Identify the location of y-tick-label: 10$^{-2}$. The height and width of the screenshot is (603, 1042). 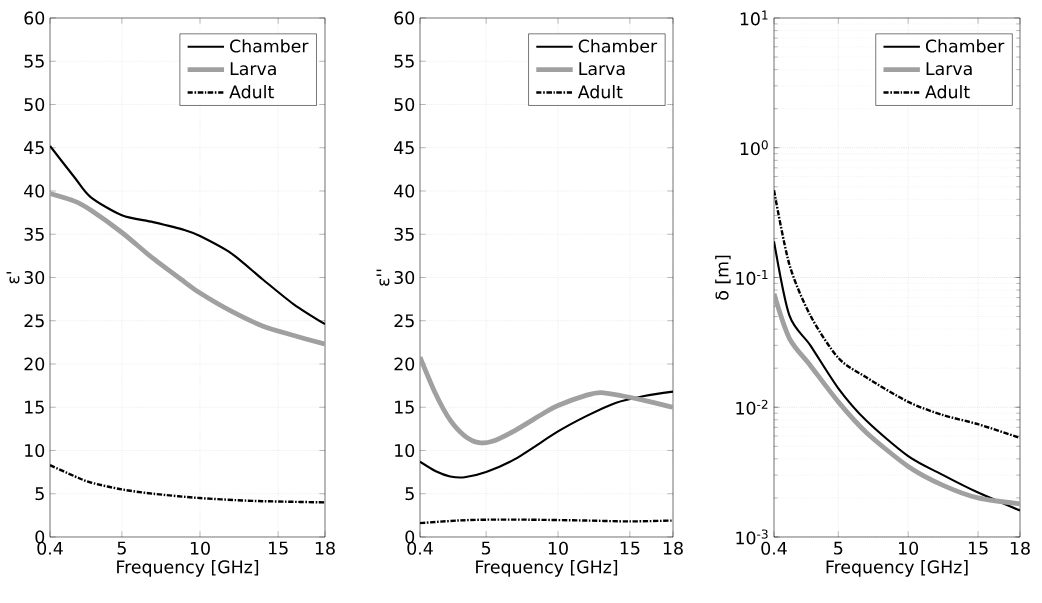
(752, 407).